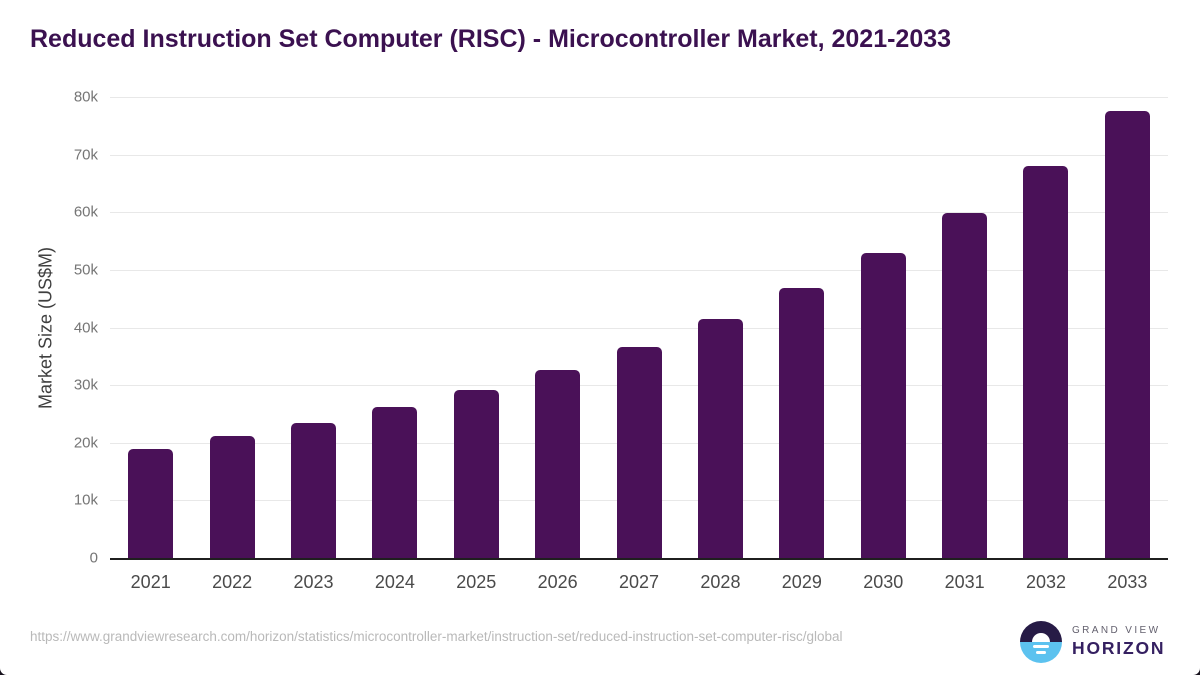  What do you see at coordinates (85, 155) in the screenshot?
I see `y-tick-70k: 70k` at bounding box center [85, 155].